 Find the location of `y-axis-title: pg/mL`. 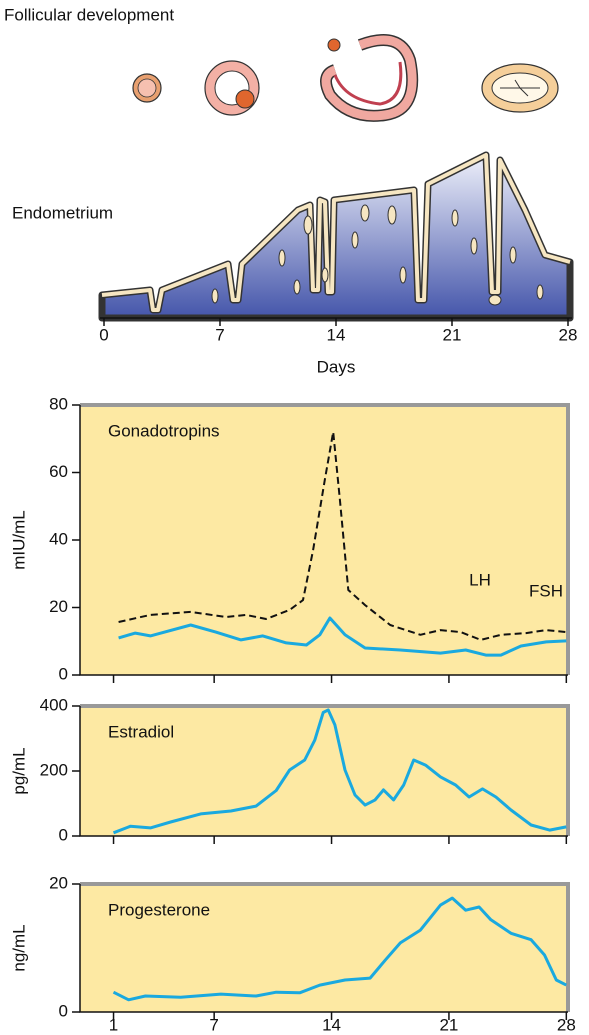

y-axis-title: pg/mL is located at coordinates (18, 770).